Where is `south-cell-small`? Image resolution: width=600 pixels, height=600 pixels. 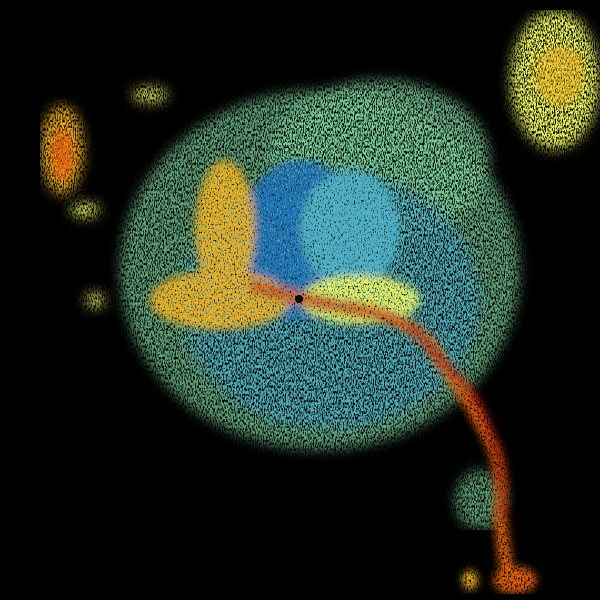
south-cell-small is located at coordinates (470, 580).